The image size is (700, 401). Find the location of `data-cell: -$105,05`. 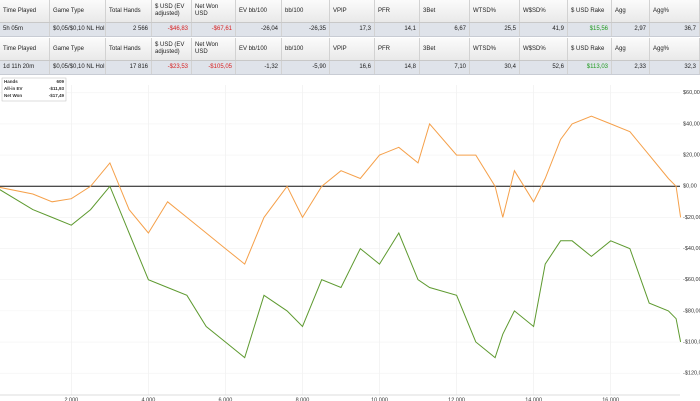

data-cell: -$105,05 is located at coordinates (214, 67).